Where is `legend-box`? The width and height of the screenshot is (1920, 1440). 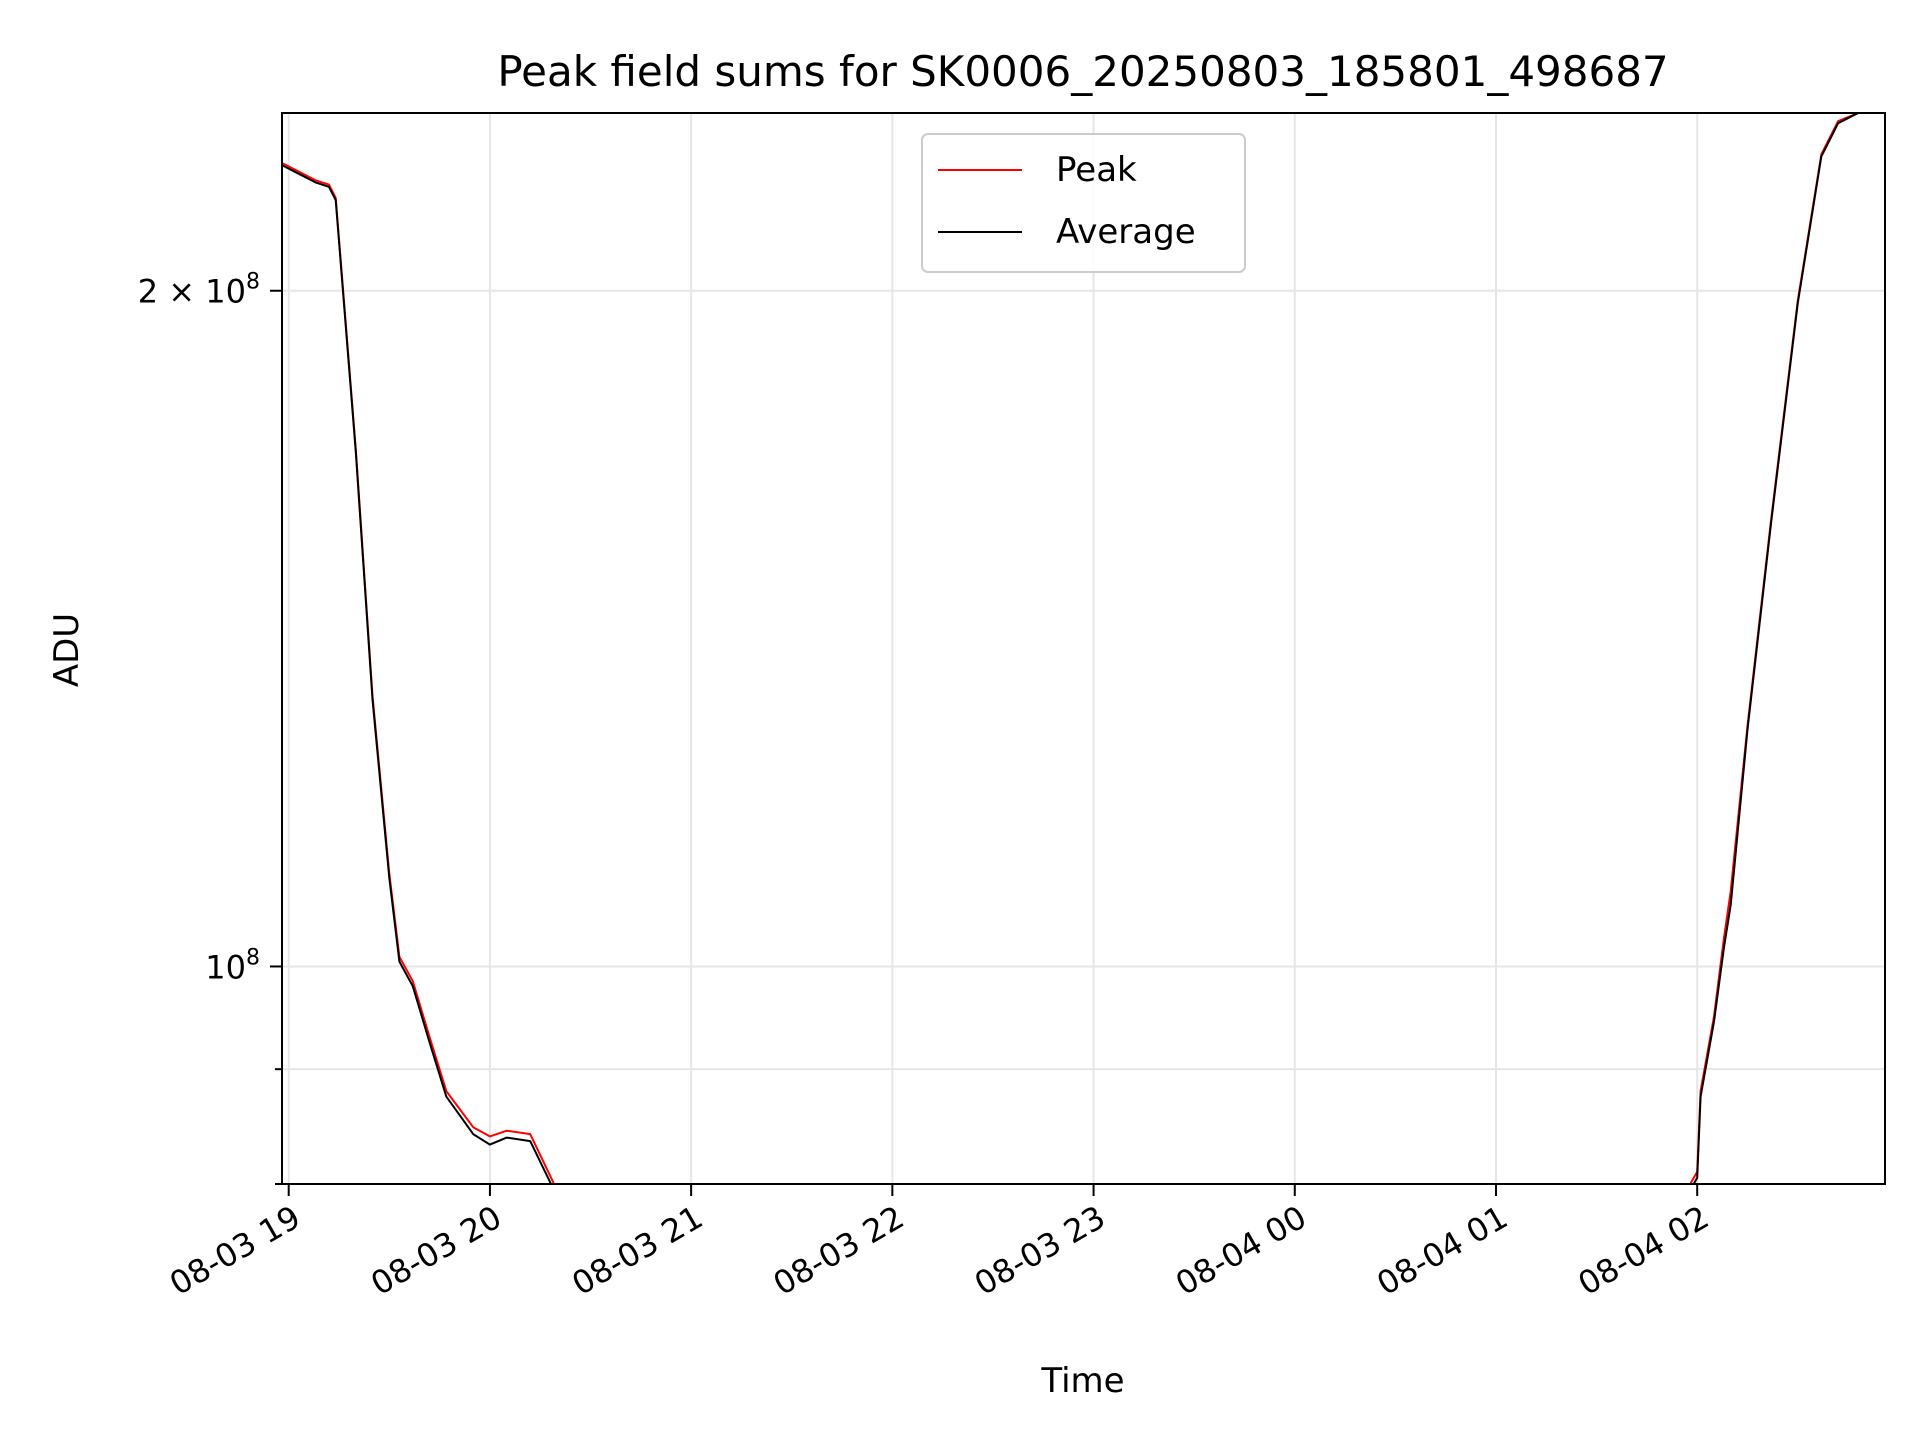
legend-box is located at coordinates (1083, 203).